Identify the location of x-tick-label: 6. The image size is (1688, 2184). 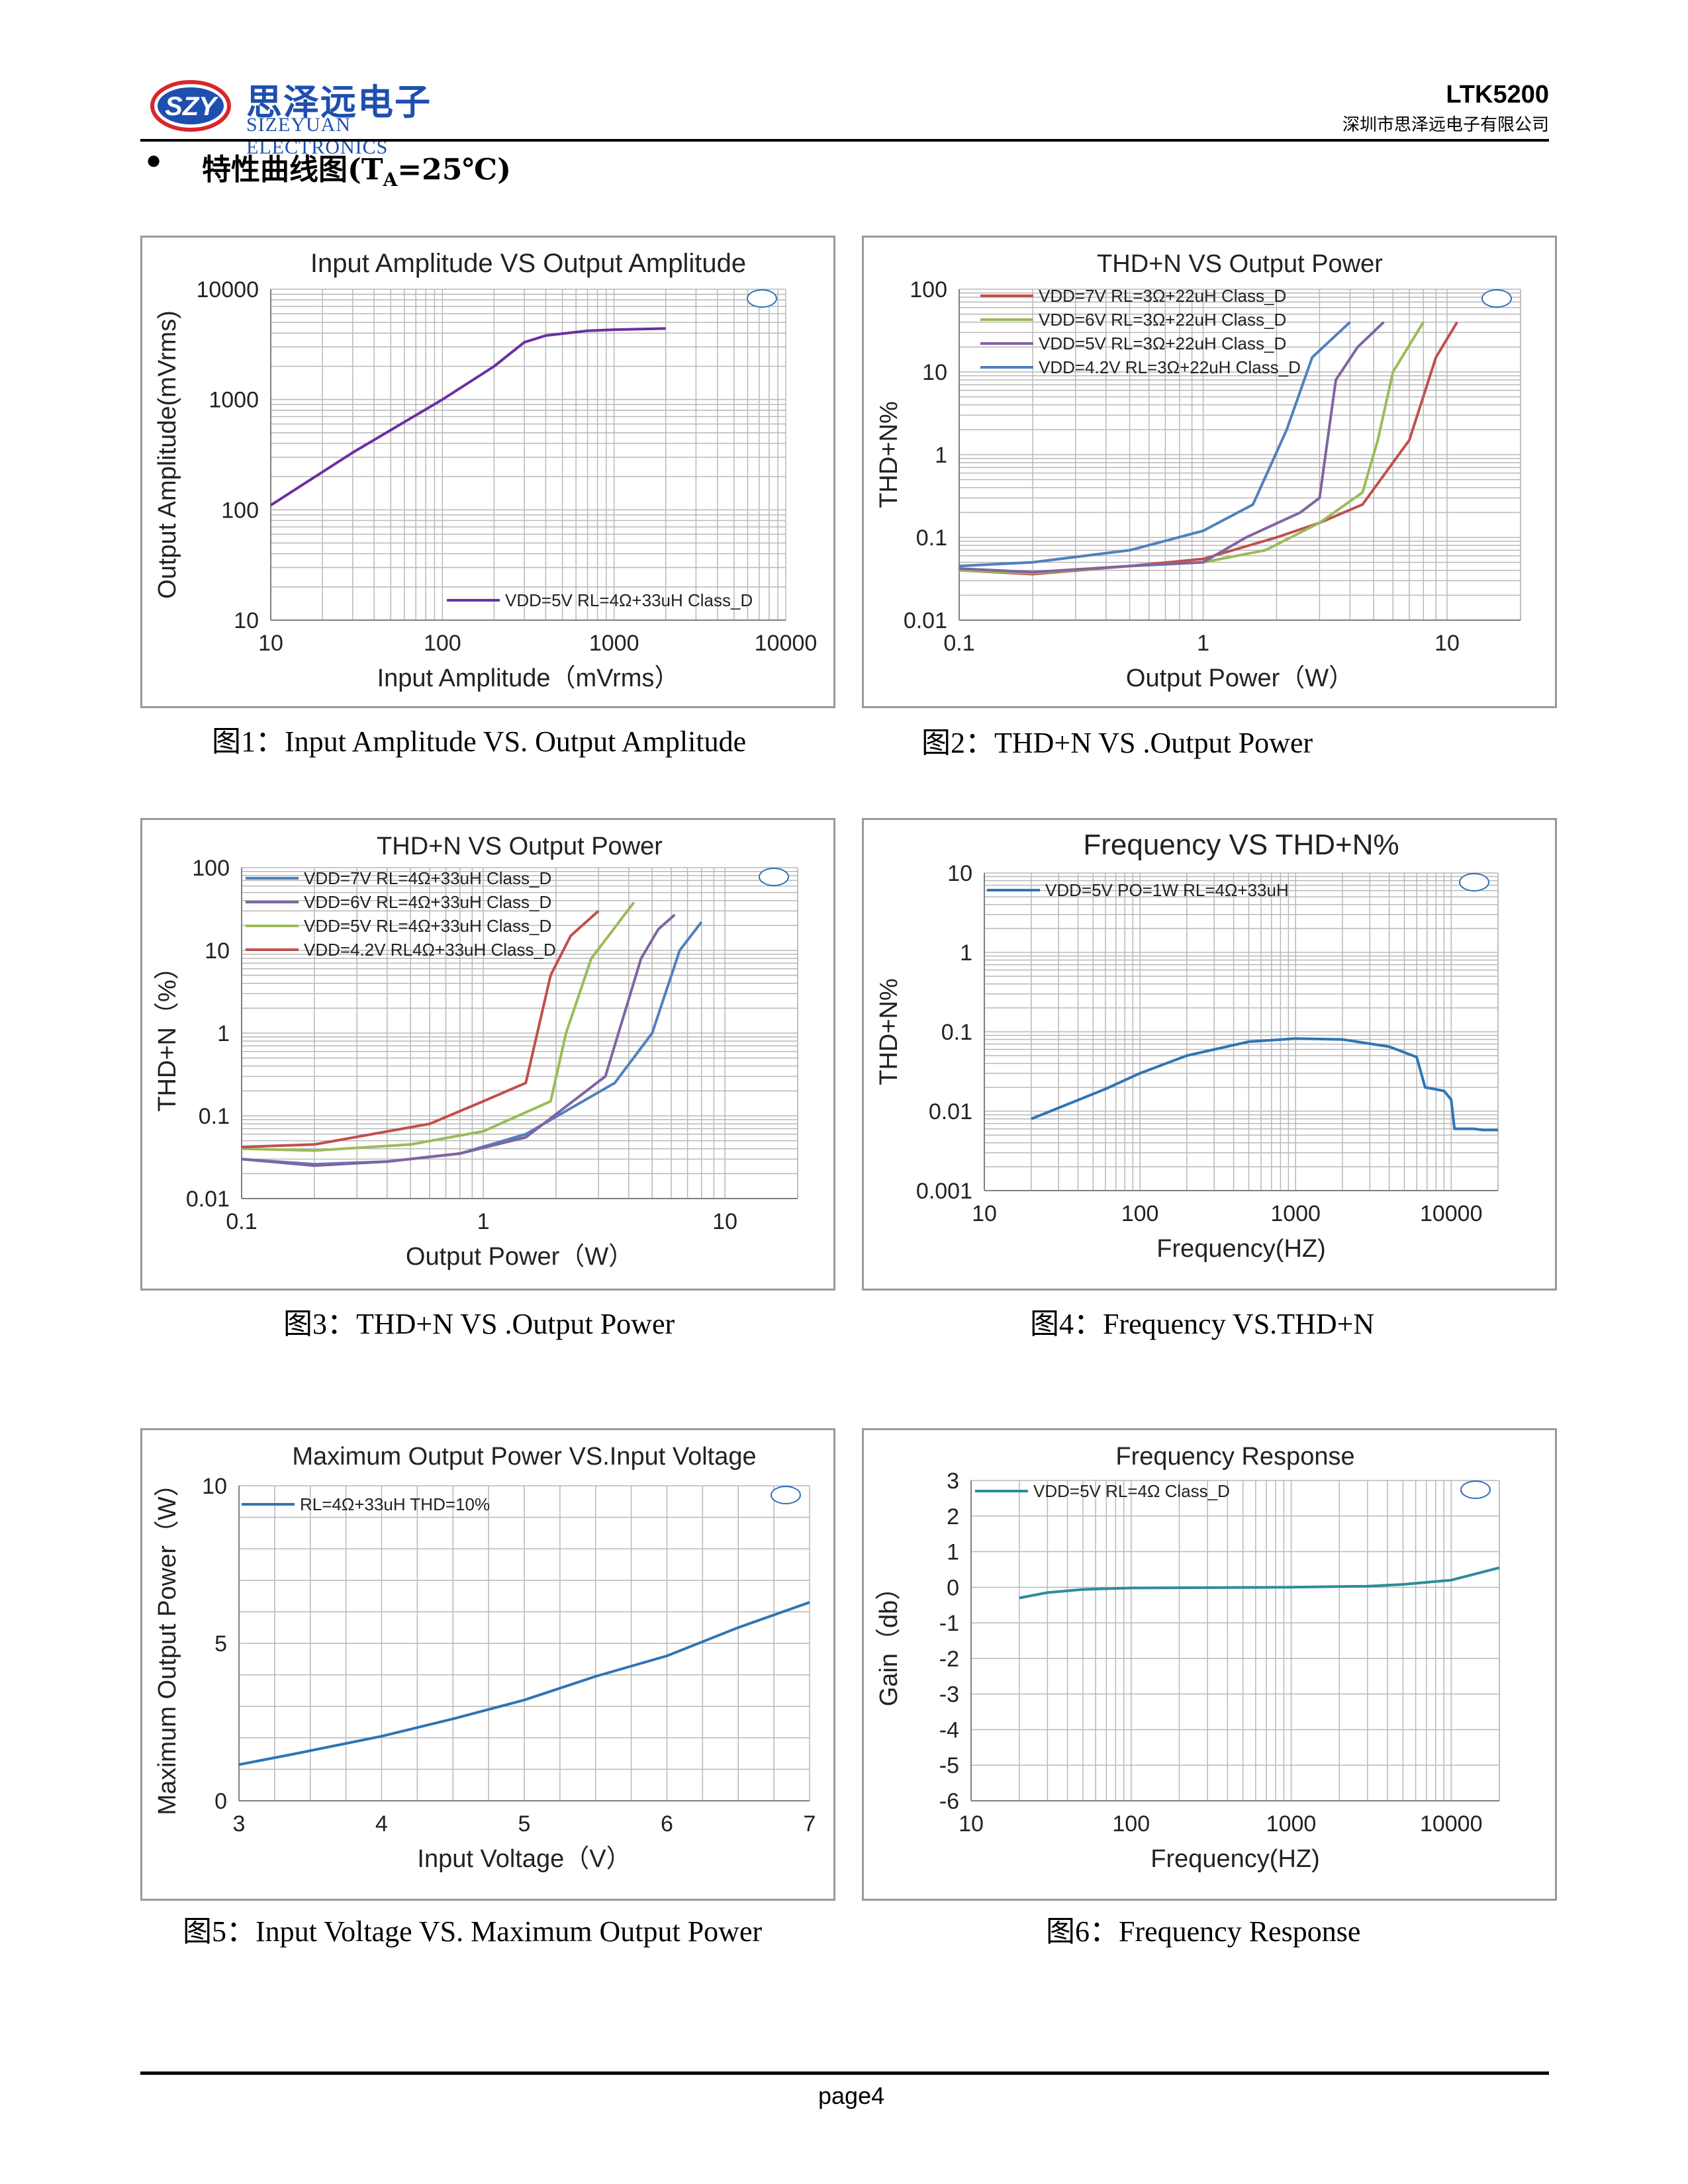
(667, 1824).